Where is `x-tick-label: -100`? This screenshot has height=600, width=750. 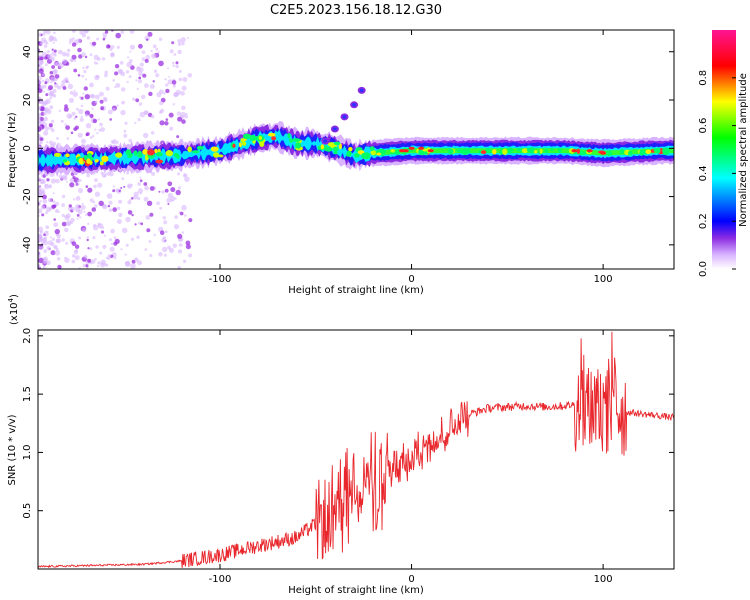 x-tick-label: -100 is located at coordinates (220, 579).